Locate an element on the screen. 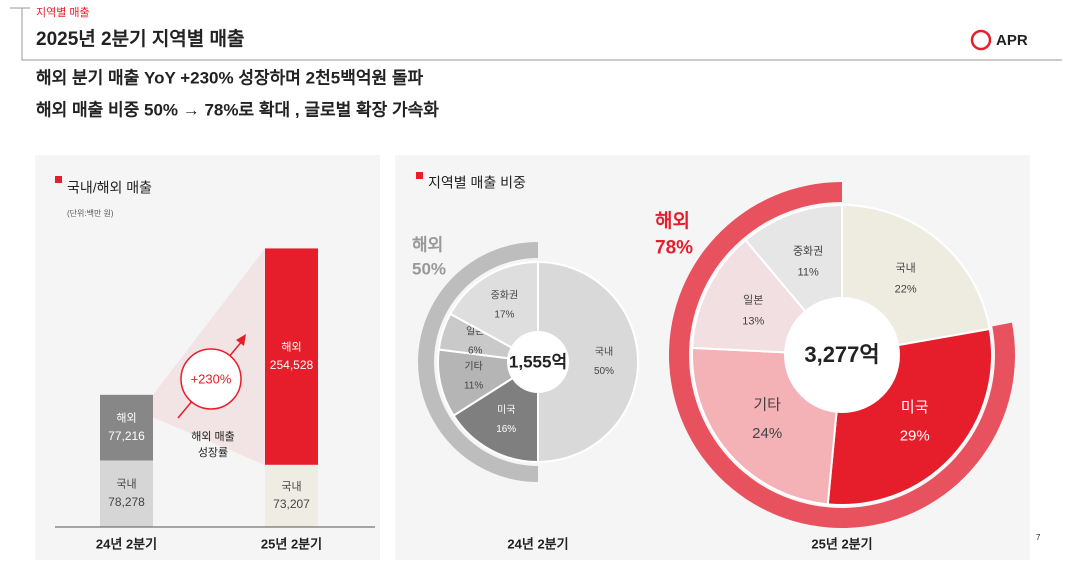  arrow-head is located at coordinates (241, 340).